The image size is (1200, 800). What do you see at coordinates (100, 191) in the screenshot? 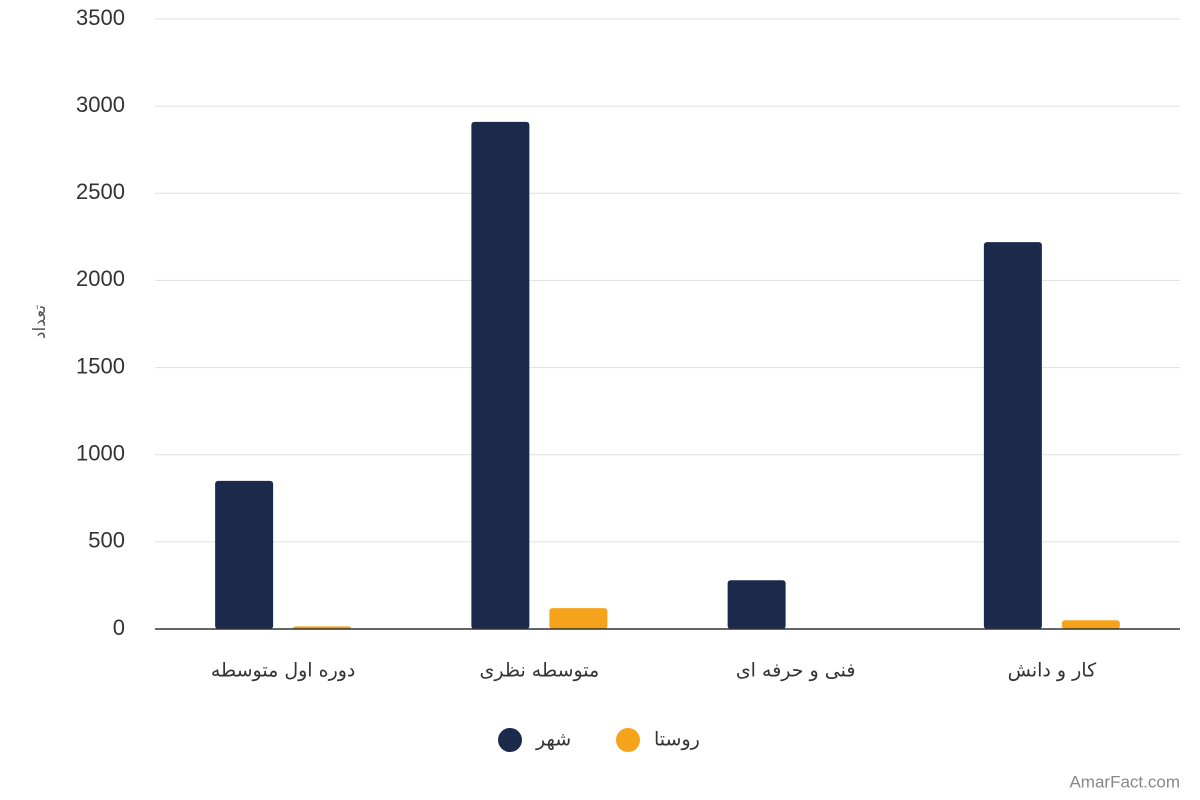
I see `y-tick-label: 2500` at bounding box center [100, 191].